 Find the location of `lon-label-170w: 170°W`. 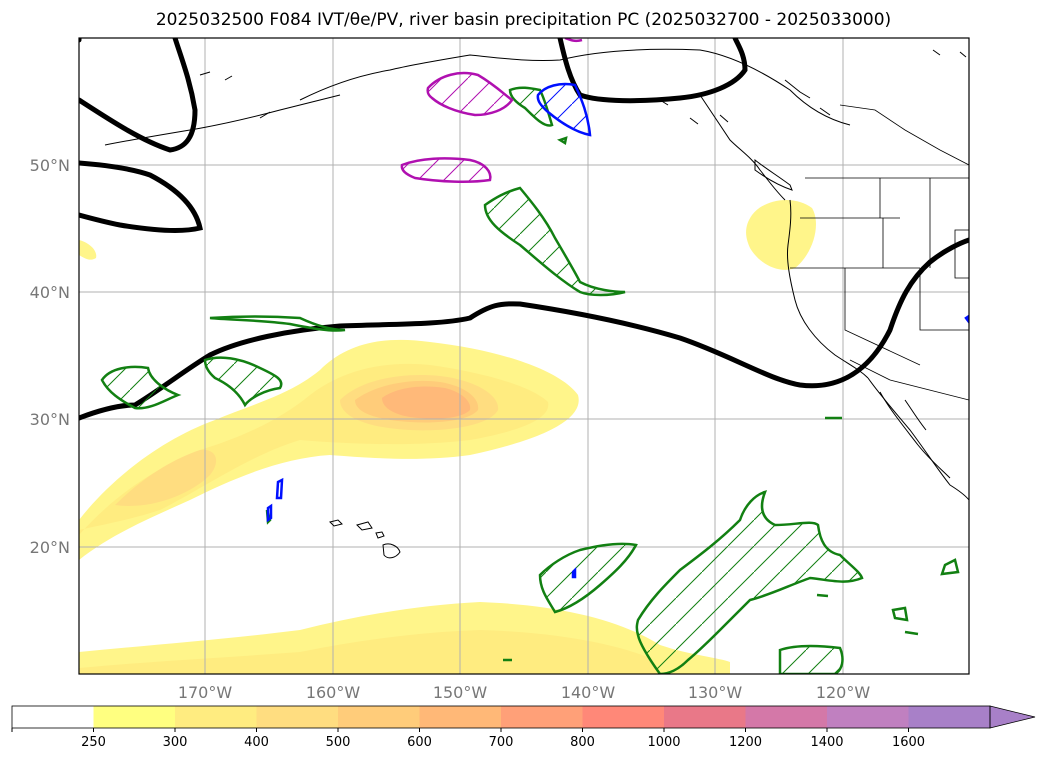

lon-label-170w: 170°W is located at coordinates (205, 692).